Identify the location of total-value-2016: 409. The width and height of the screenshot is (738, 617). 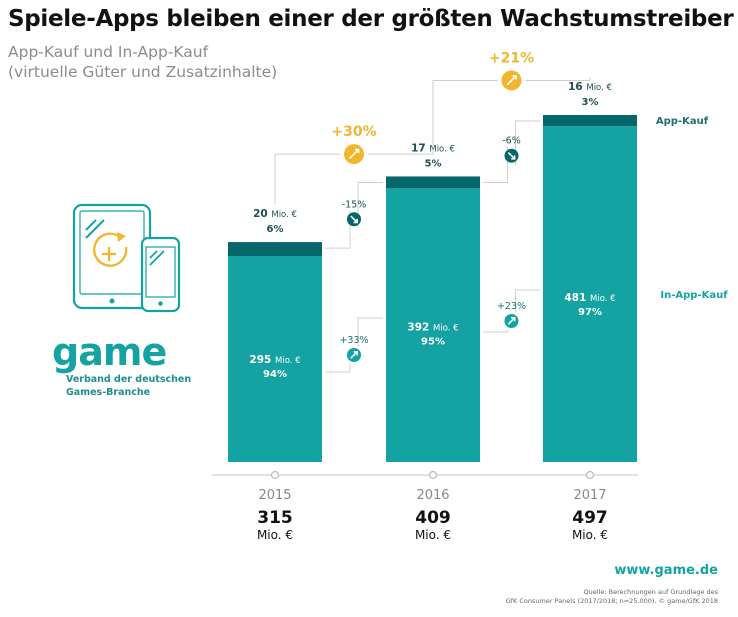
(433, 518).